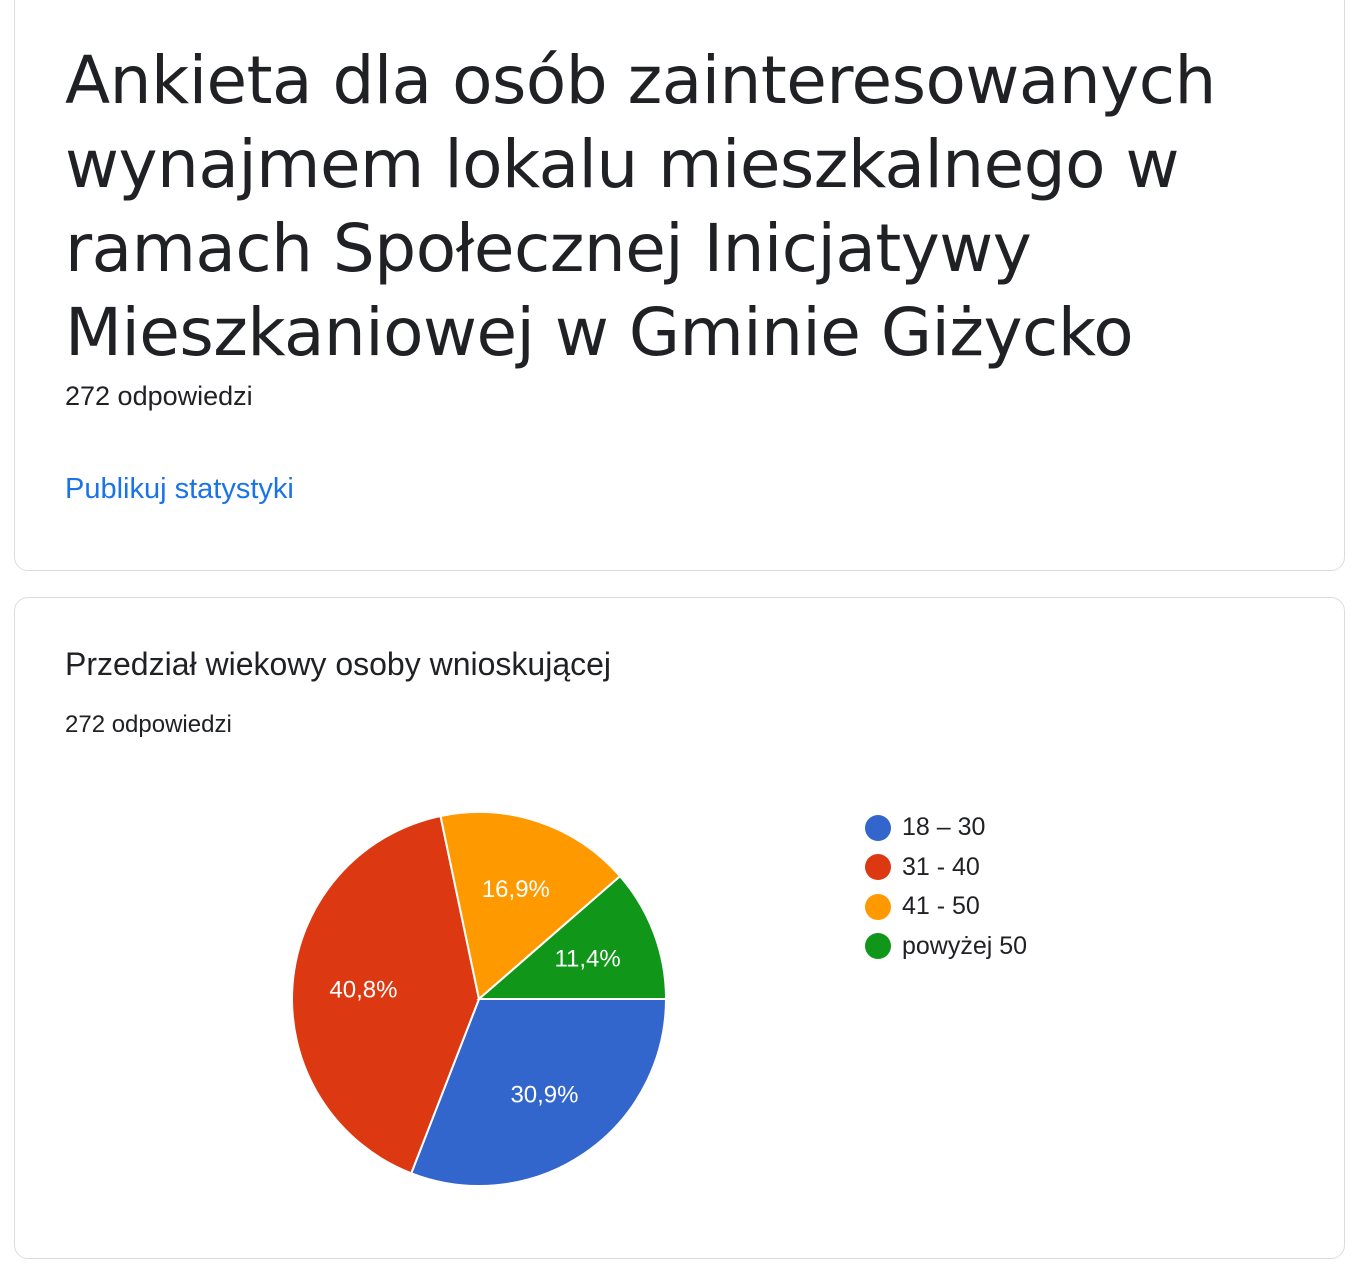 The image size is (1361, 1269). Describe the element at coordinates (941, 906) in the screenshot. I see `legend-label: 41 - 50` at that location.